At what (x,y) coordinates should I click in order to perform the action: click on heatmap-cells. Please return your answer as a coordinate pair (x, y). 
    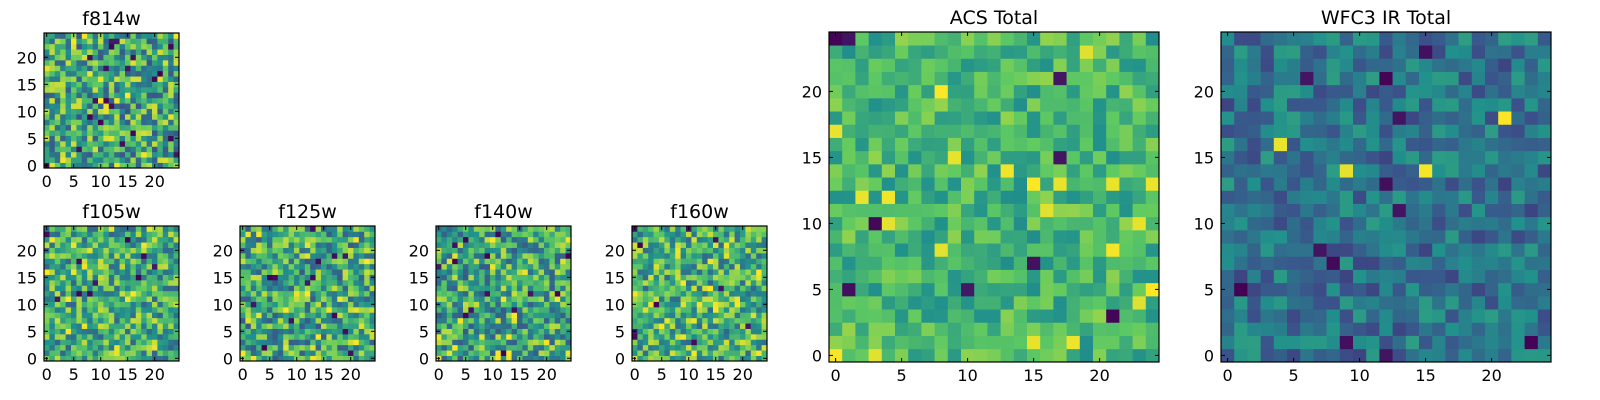
    Looking at the image, I should click on (308, 294).